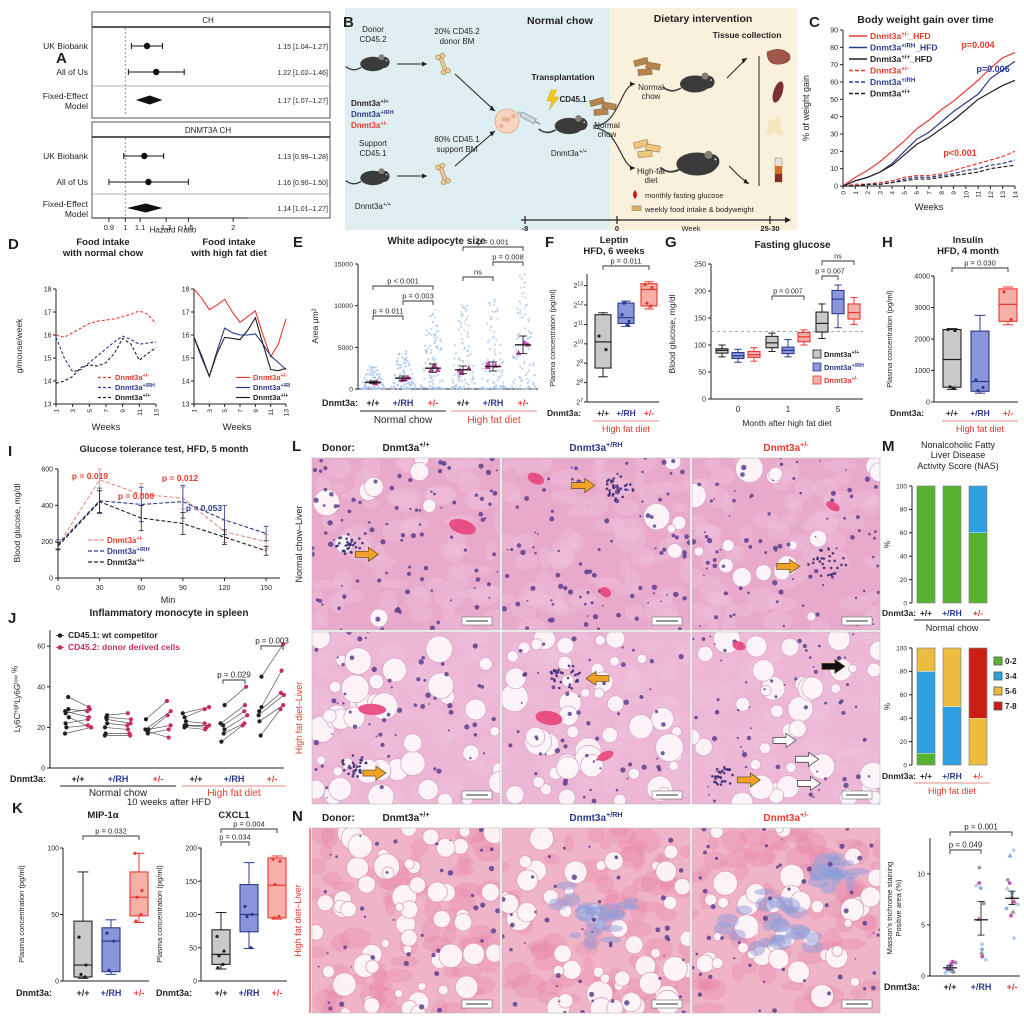  Describe the element at coordinates (922, 277) in the screenshot. I see `svg-text: 4000` at that location.